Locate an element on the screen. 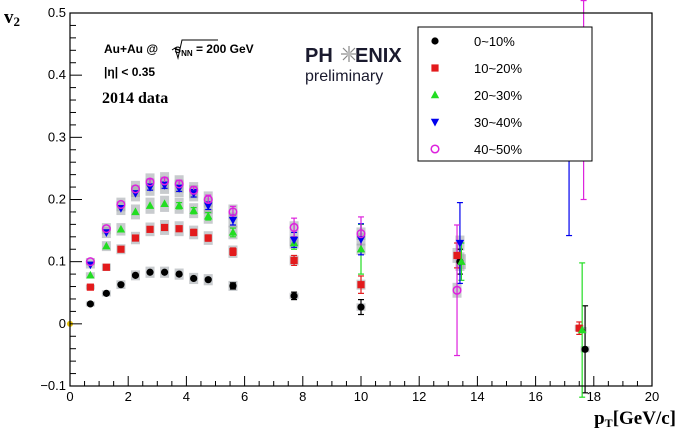 The image size is (683, 437). legend-label: 0~10% is located at coordinates (494, 41).